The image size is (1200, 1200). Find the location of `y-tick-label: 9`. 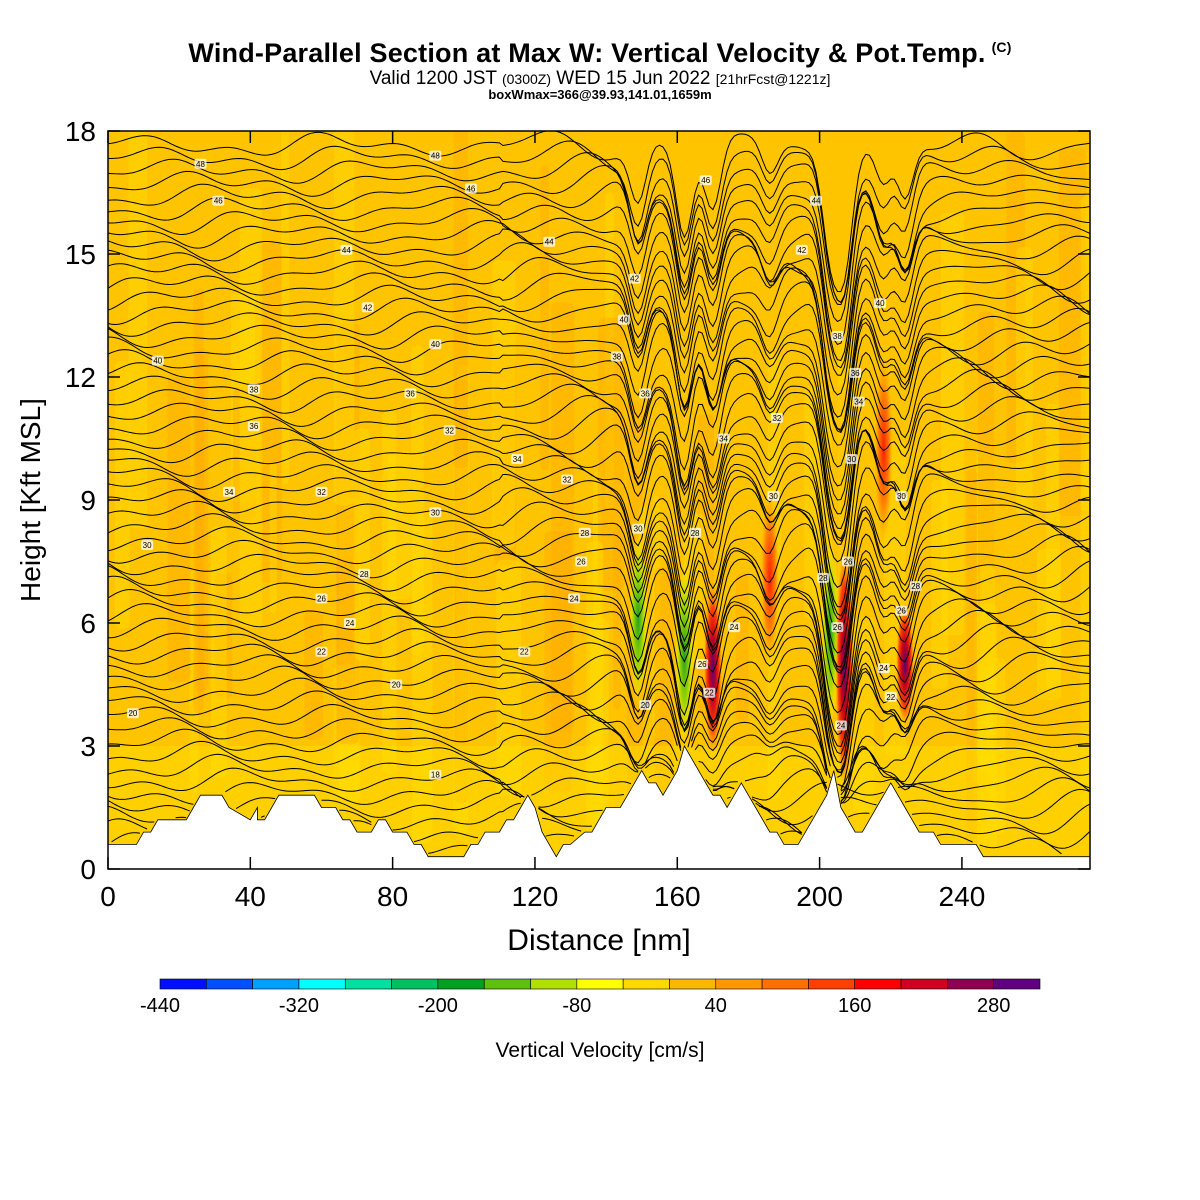

y-tick-label: 9 is located at coordinates (88, 500).